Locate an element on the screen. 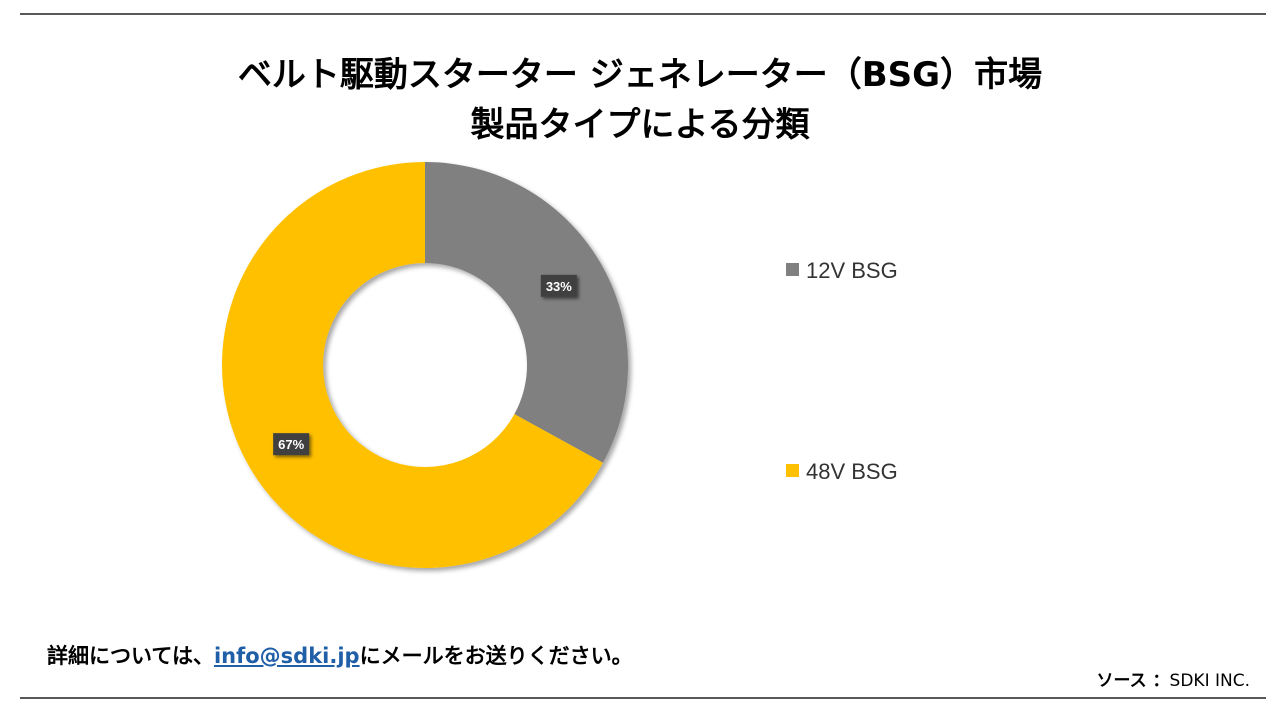  svg-text: 67% is located at coordinates (291, 444).